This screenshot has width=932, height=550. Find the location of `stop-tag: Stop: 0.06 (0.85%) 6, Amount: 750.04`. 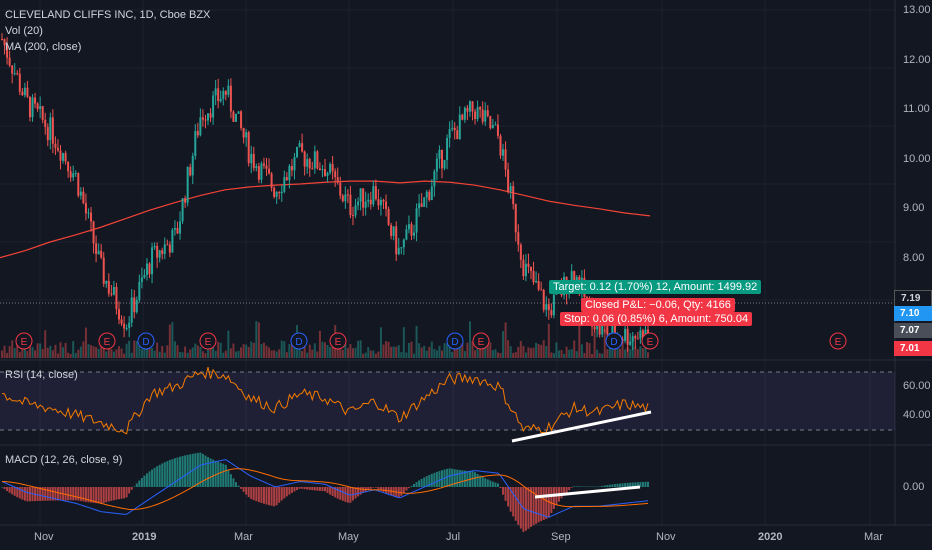

stop-tag: Stop: 0.06 (0.85%) 6, Amount: 750.04 is located at coordinates (656, 319).